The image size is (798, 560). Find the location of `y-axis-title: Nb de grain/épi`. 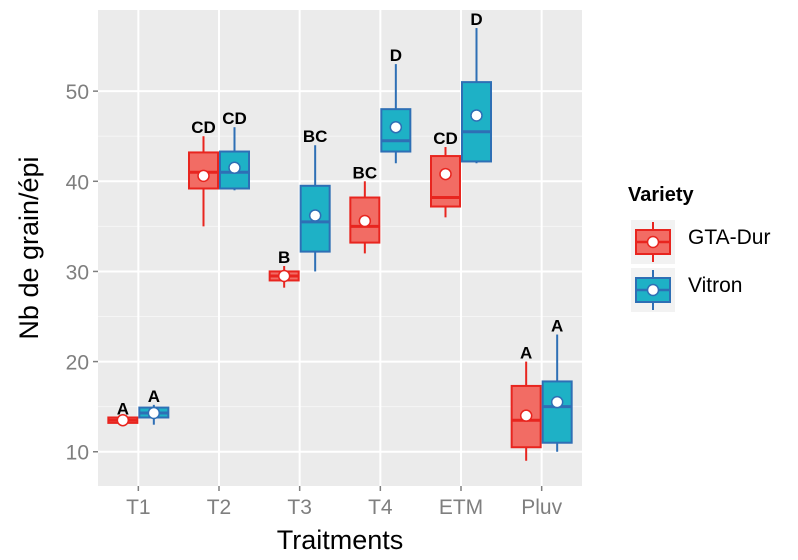

y-axis-title: Nb de grain/épi is located at coordinates (29, 247).